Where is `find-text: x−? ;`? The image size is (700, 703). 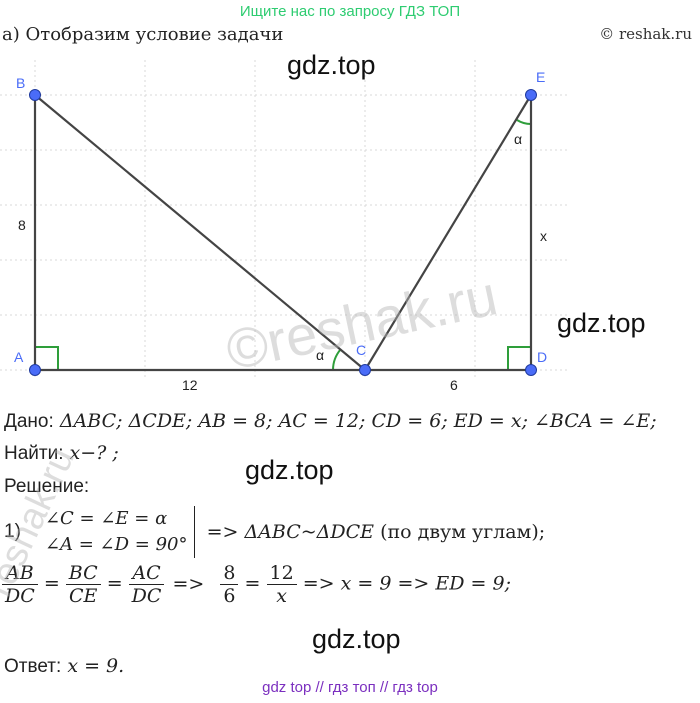 find-text: x−? ; is located at coordinates (94, 453).